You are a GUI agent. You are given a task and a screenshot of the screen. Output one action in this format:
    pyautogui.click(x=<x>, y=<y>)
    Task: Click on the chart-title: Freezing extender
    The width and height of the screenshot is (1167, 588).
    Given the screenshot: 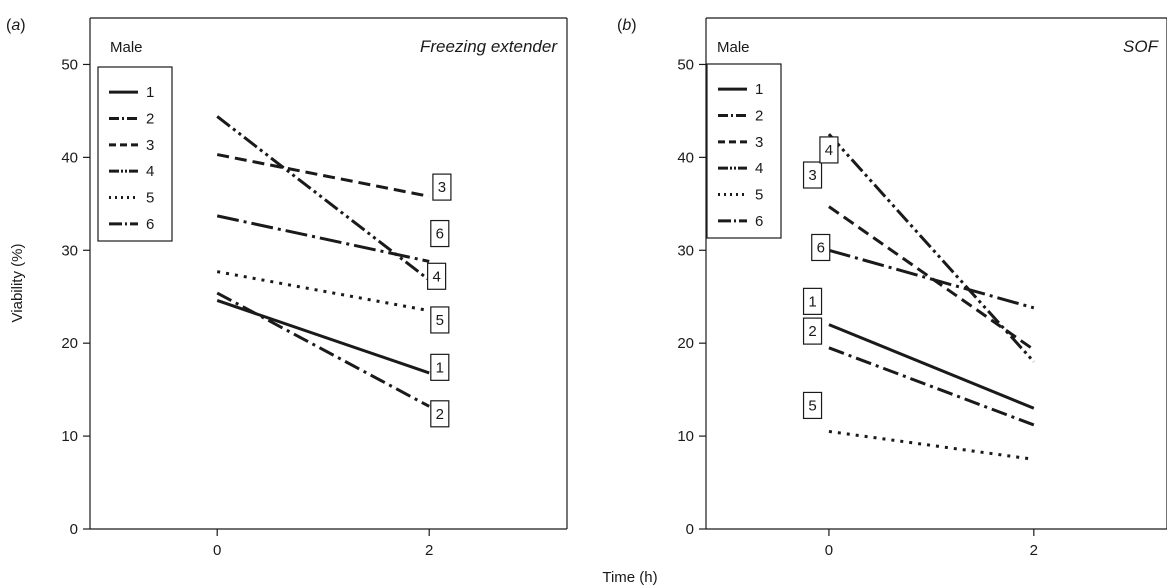 What is the action you would take?
    pyautogui.click(x=489, y=46)
    